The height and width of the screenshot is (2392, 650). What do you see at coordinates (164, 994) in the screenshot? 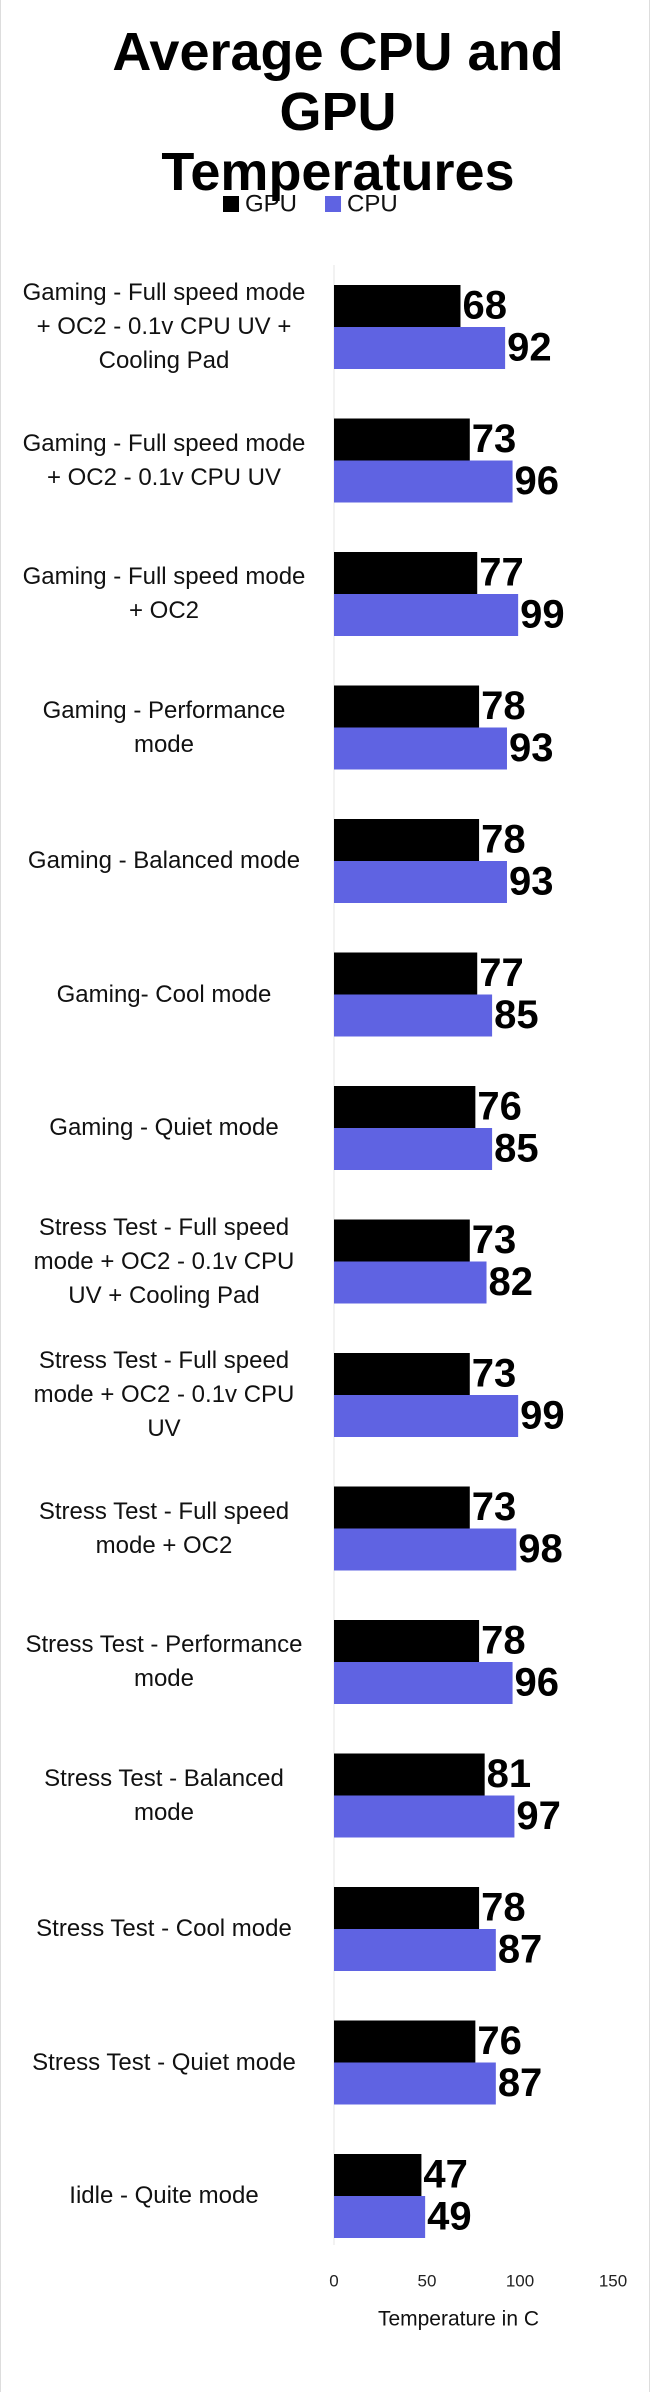
I see `category-label: Gaming- Cool mode` at bounding box center [164, 994].